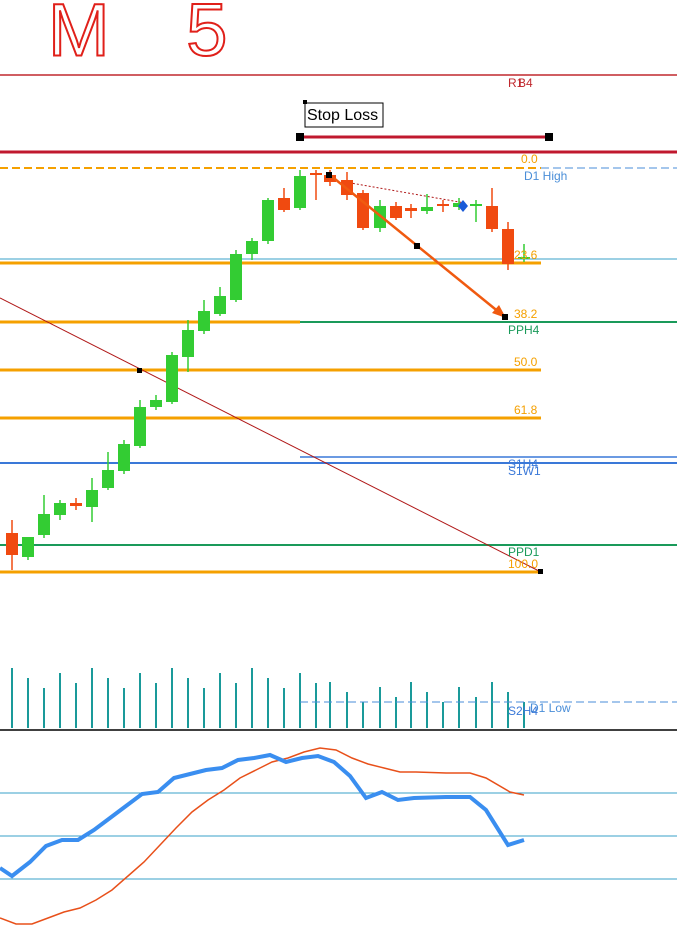  Describe the element at coordinates (463, 206) in the screenshot. I see `marker` at that location.